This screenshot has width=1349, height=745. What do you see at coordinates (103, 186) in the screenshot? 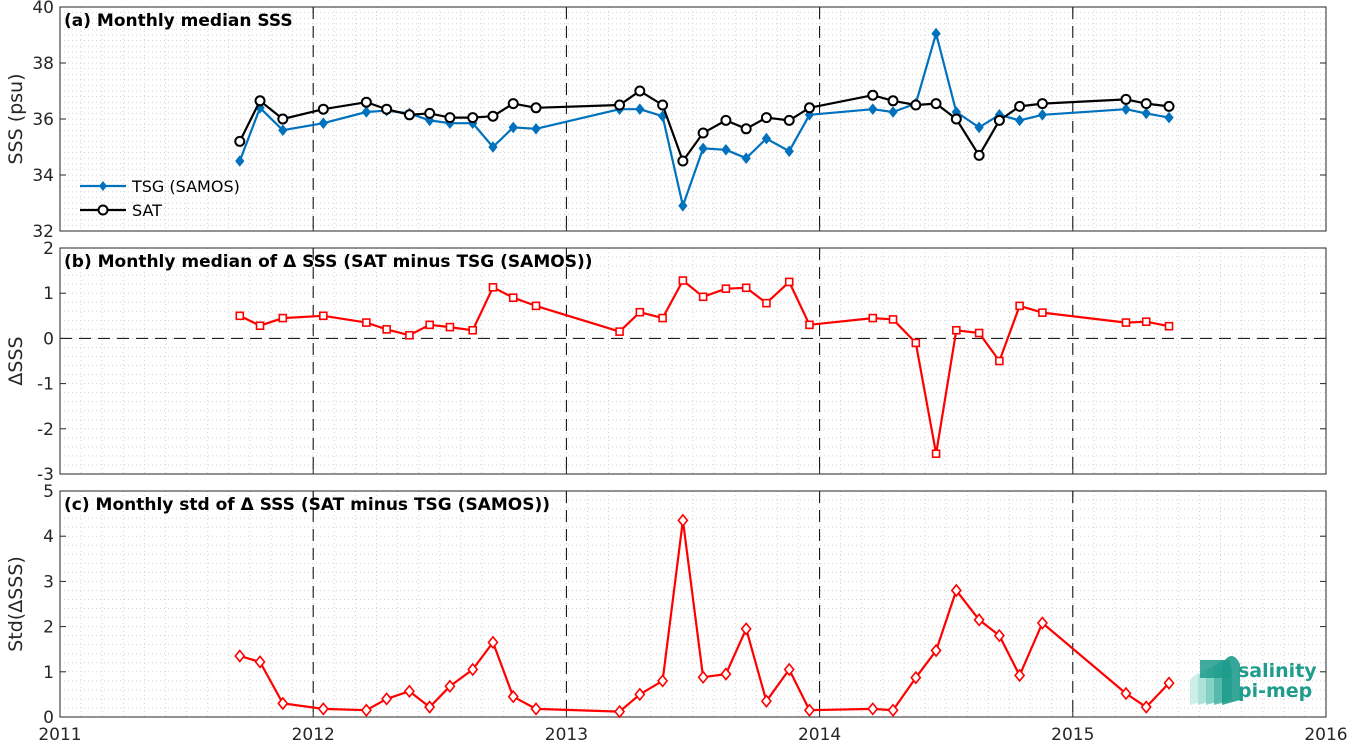
I see `legend-marker` at bounding box center [103, 186].